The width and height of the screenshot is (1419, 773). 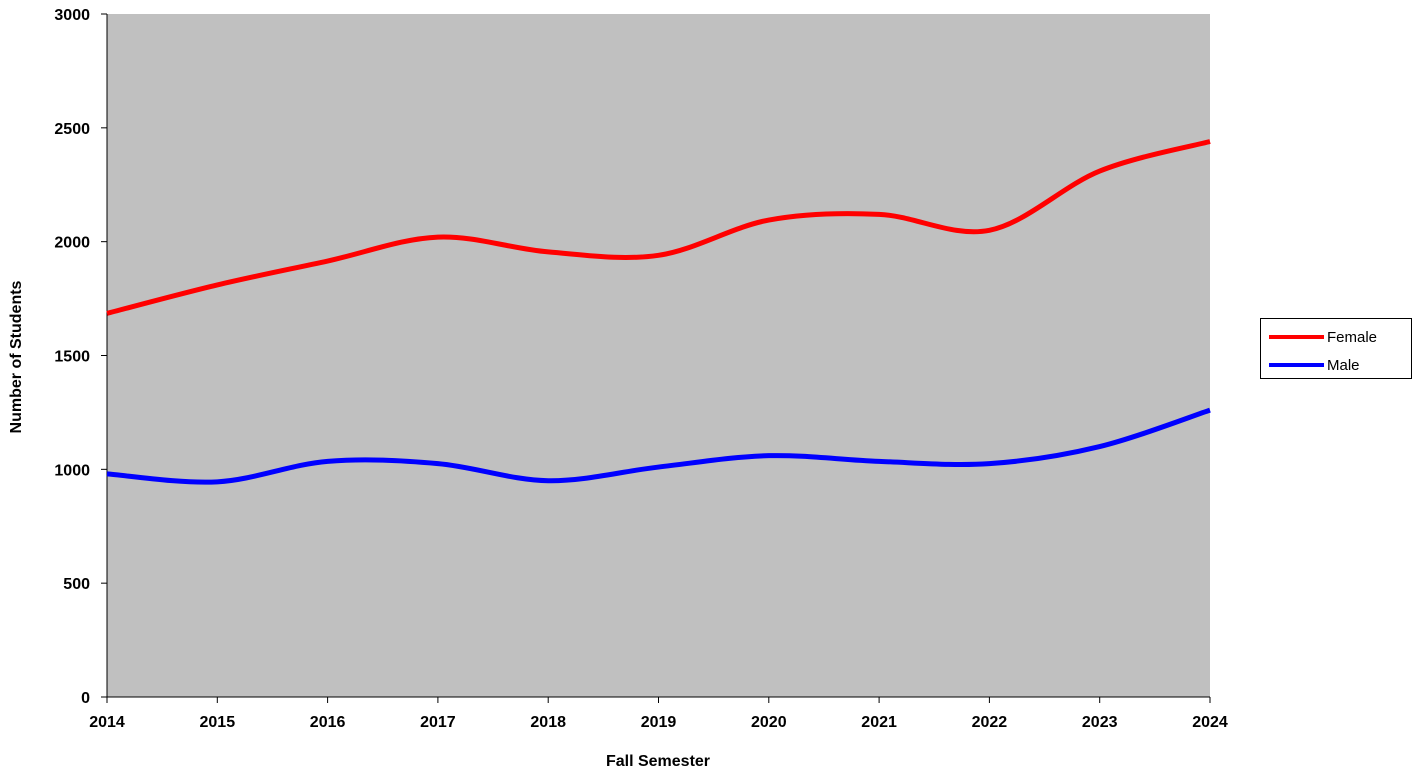 What do you see at coordinates (85, 698) in the screenshot?
I see `y-tick-label: 0` at bounding box center [85, 698].